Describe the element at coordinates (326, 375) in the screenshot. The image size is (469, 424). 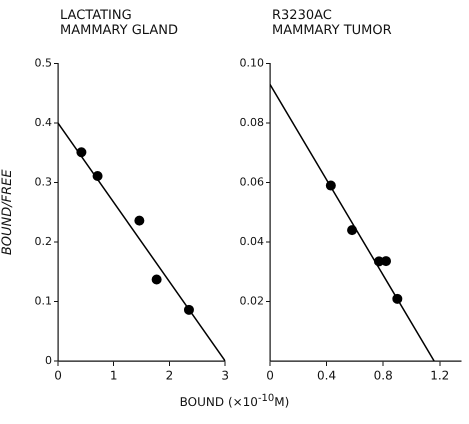
I see `x-tick-label: 0.4` at that location.